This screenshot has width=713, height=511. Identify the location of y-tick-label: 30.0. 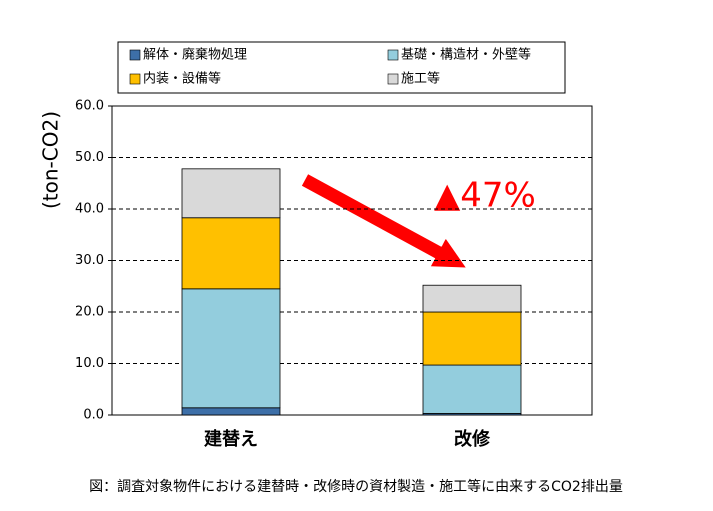
(89, 260).